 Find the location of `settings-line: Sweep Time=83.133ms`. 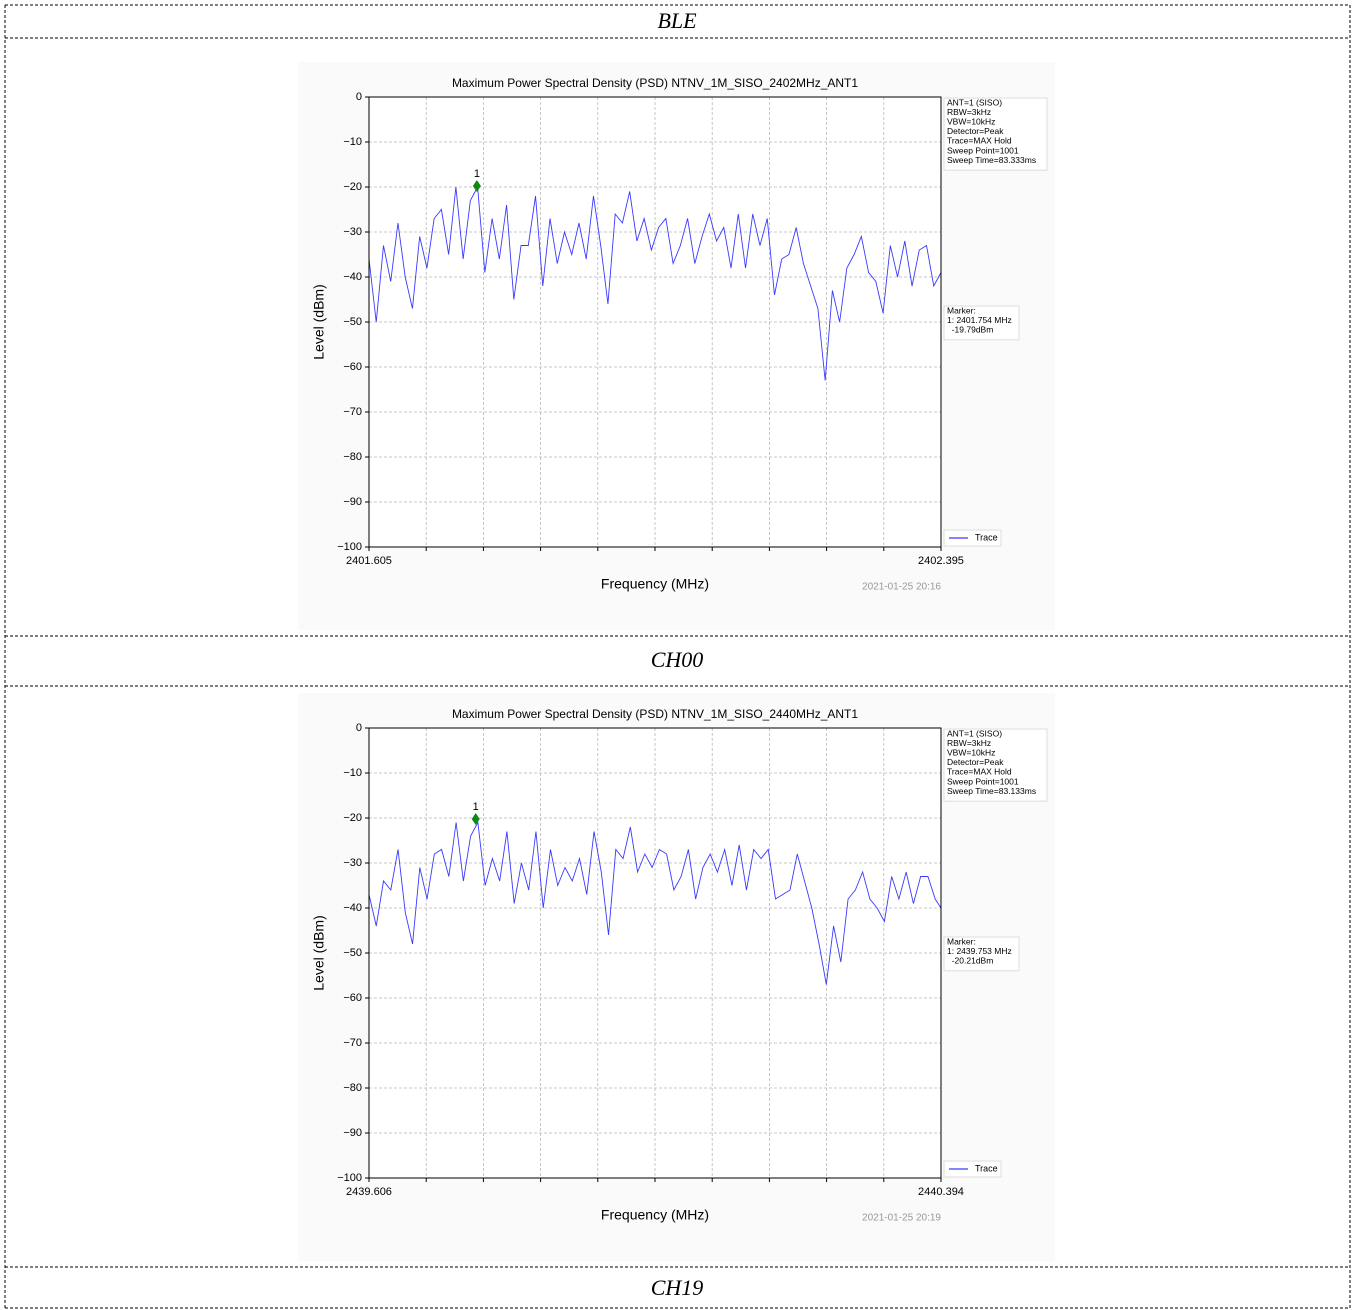

settings-line: Sweep Time=83.133ms is located at coordinates (991, 791).